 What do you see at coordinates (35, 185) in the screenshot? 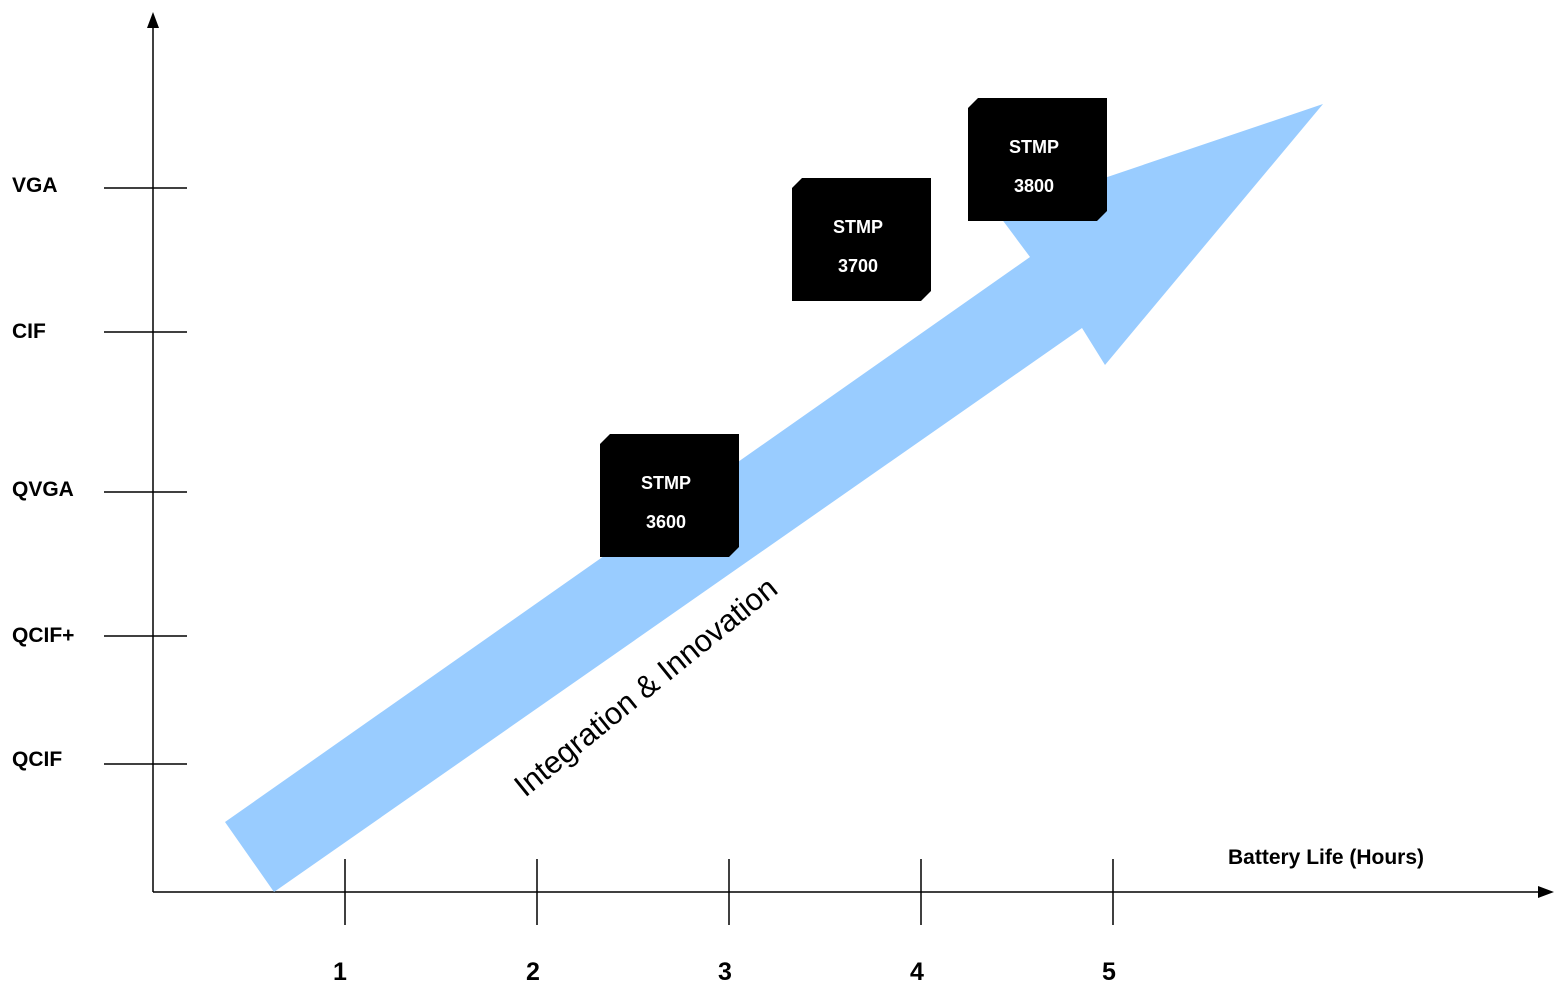
I see `y-tick-label-vga: VGA` at bounding box center [35, 185].